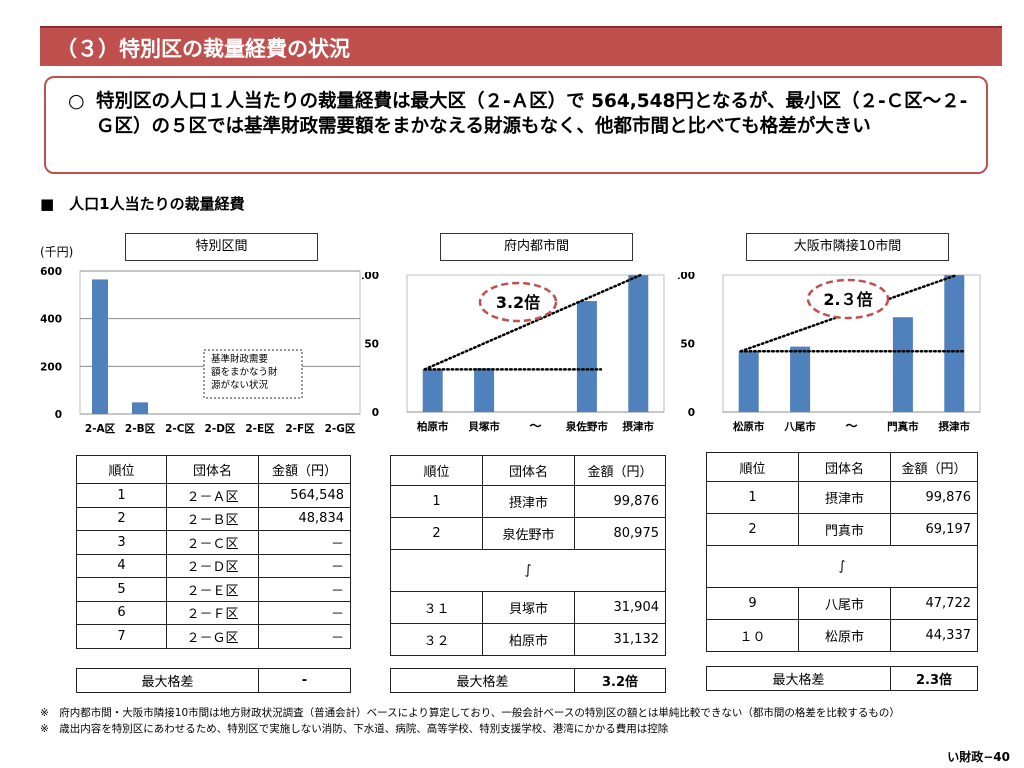  What do you see at coordinates (934, 529) in the screenshot?
I see `cell-amount: 69,197` at bounding box center [934, 529].